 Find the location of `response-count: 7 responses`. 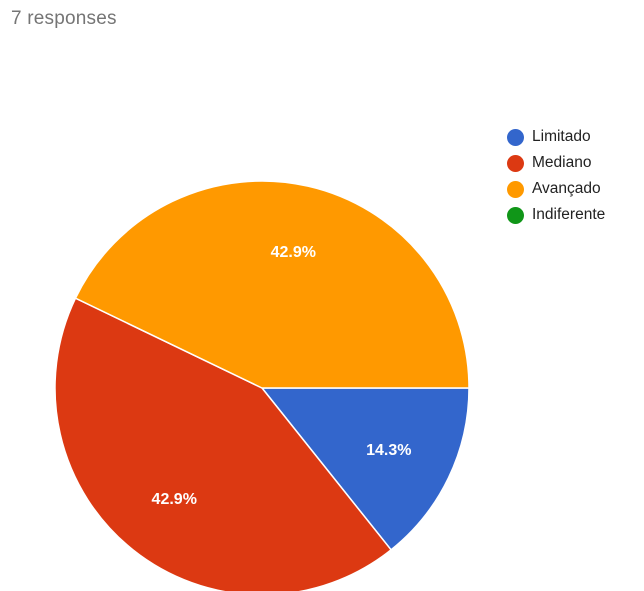

response-count: 7 responses is located at coordinates (64, 18).